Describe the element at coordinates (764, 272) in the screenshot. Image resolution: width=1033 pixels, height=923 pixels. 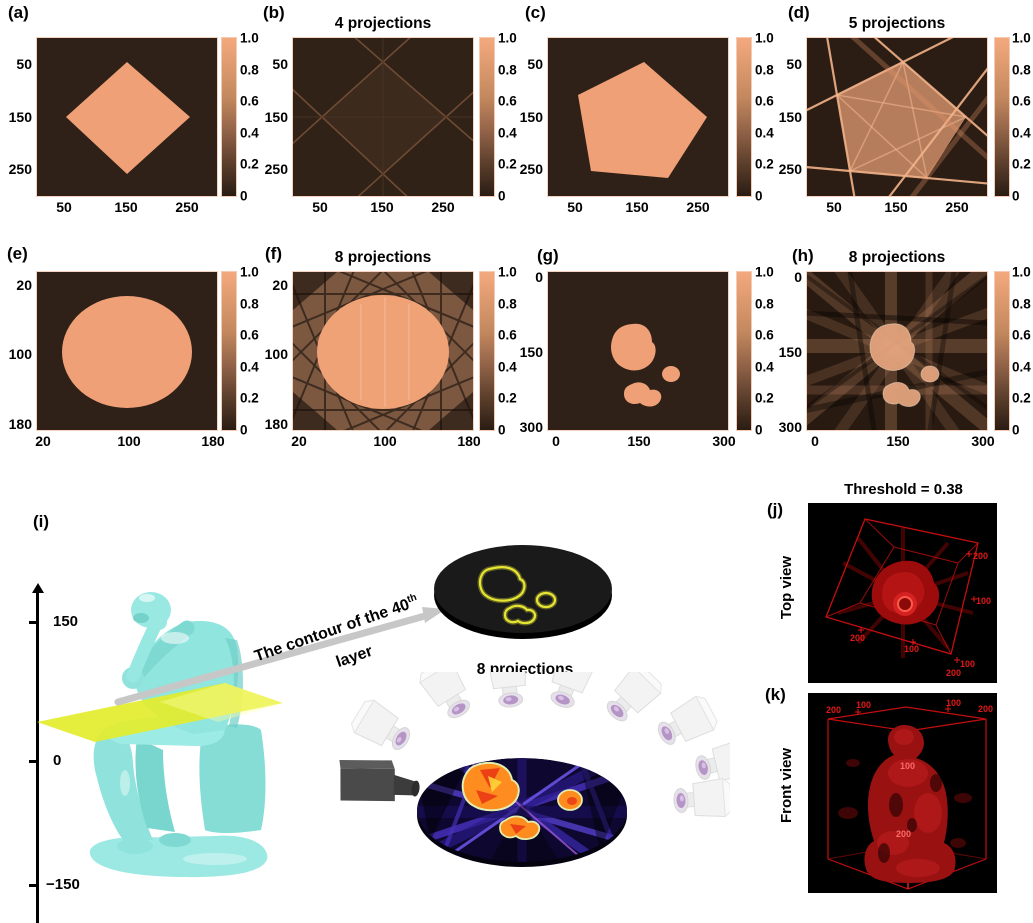
I see `panel-g-cbtick: 1.0` at that location.